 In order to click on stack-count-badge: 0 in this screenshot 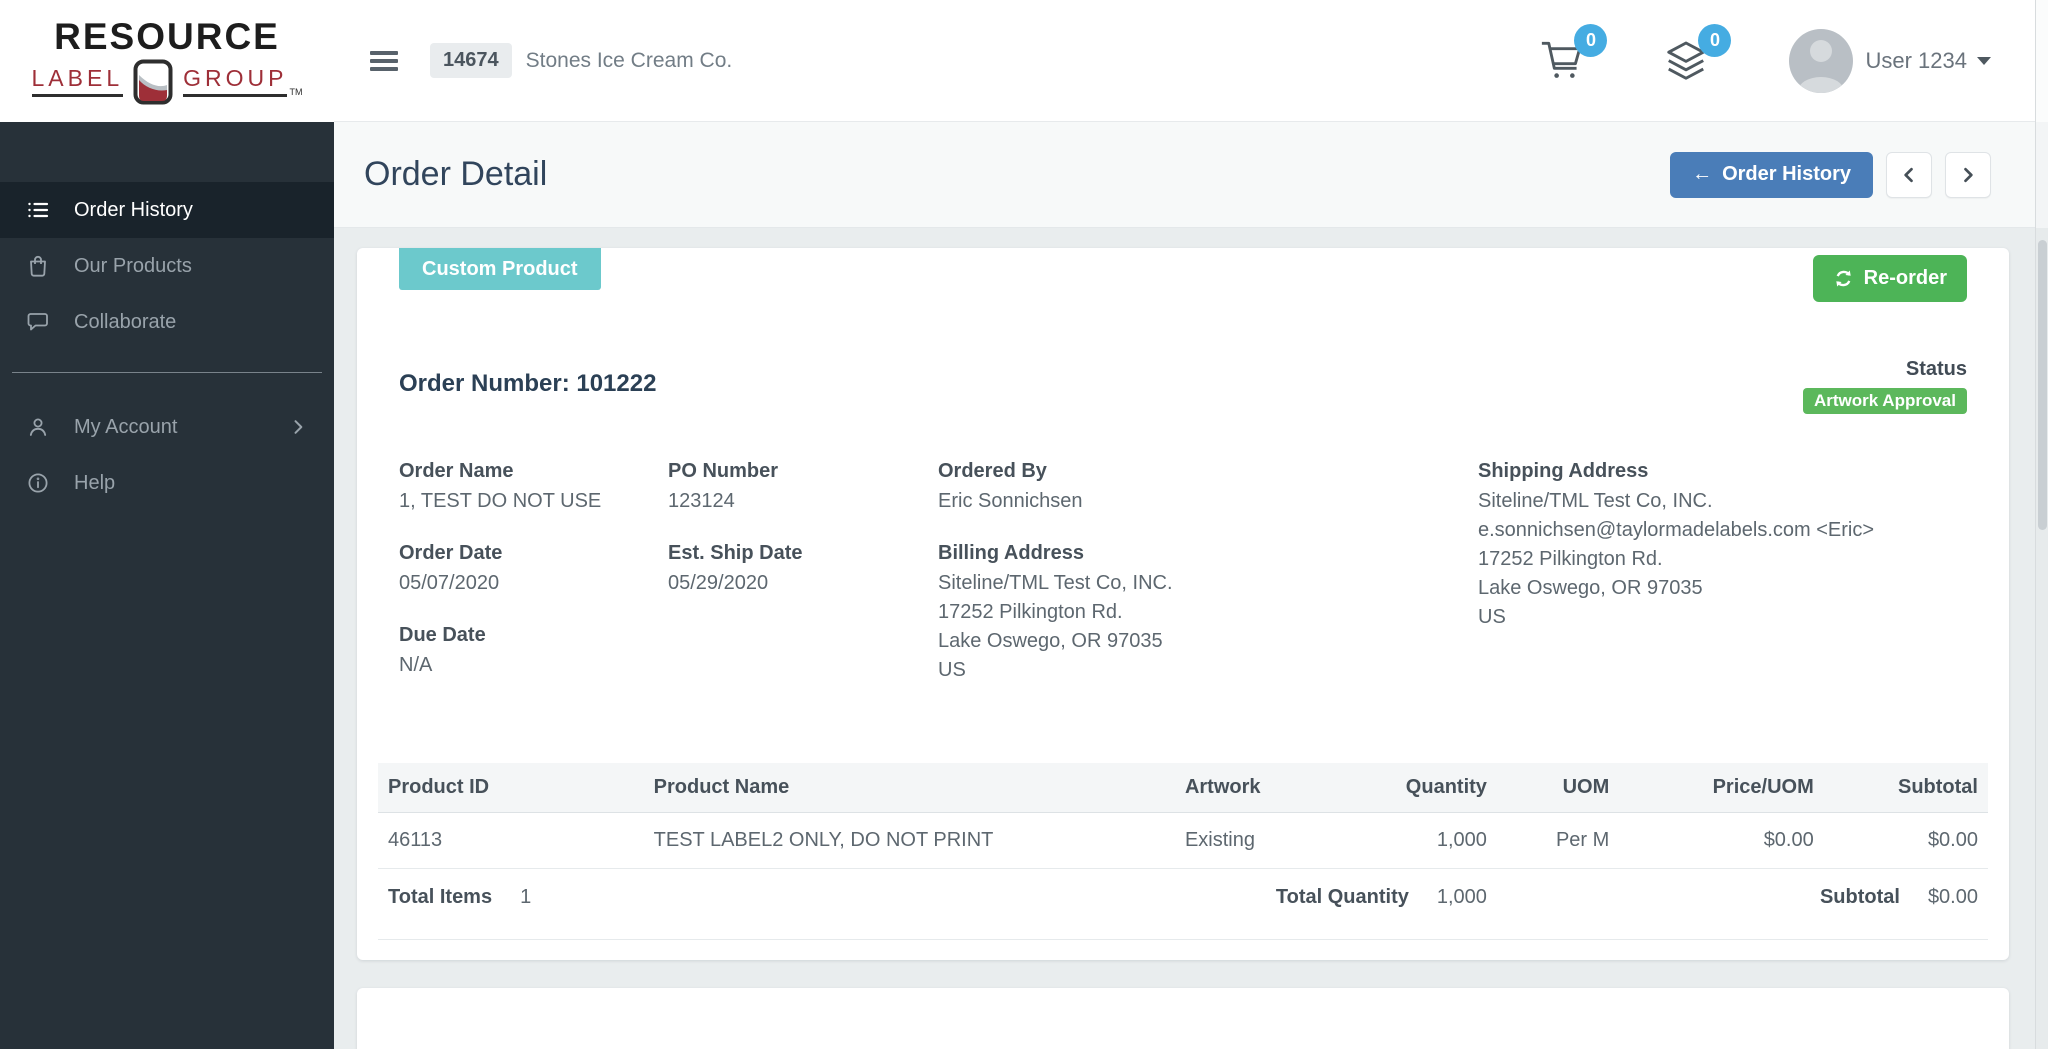, I will do `click(1715, 40)`.